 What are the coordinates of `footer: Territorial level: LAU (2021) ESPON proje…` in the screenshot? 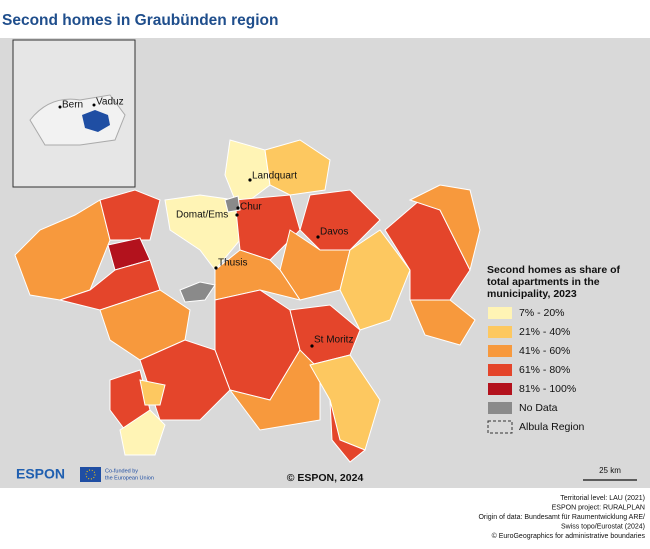 It's located at (561, 517).